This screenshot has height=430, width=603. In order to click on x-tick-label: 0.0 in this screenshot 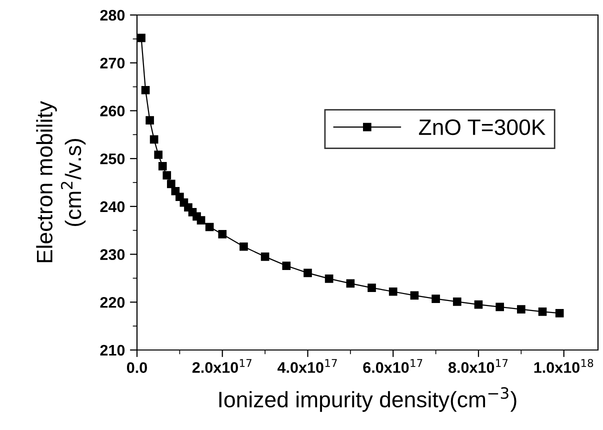, I will do `click(136, 368)`.